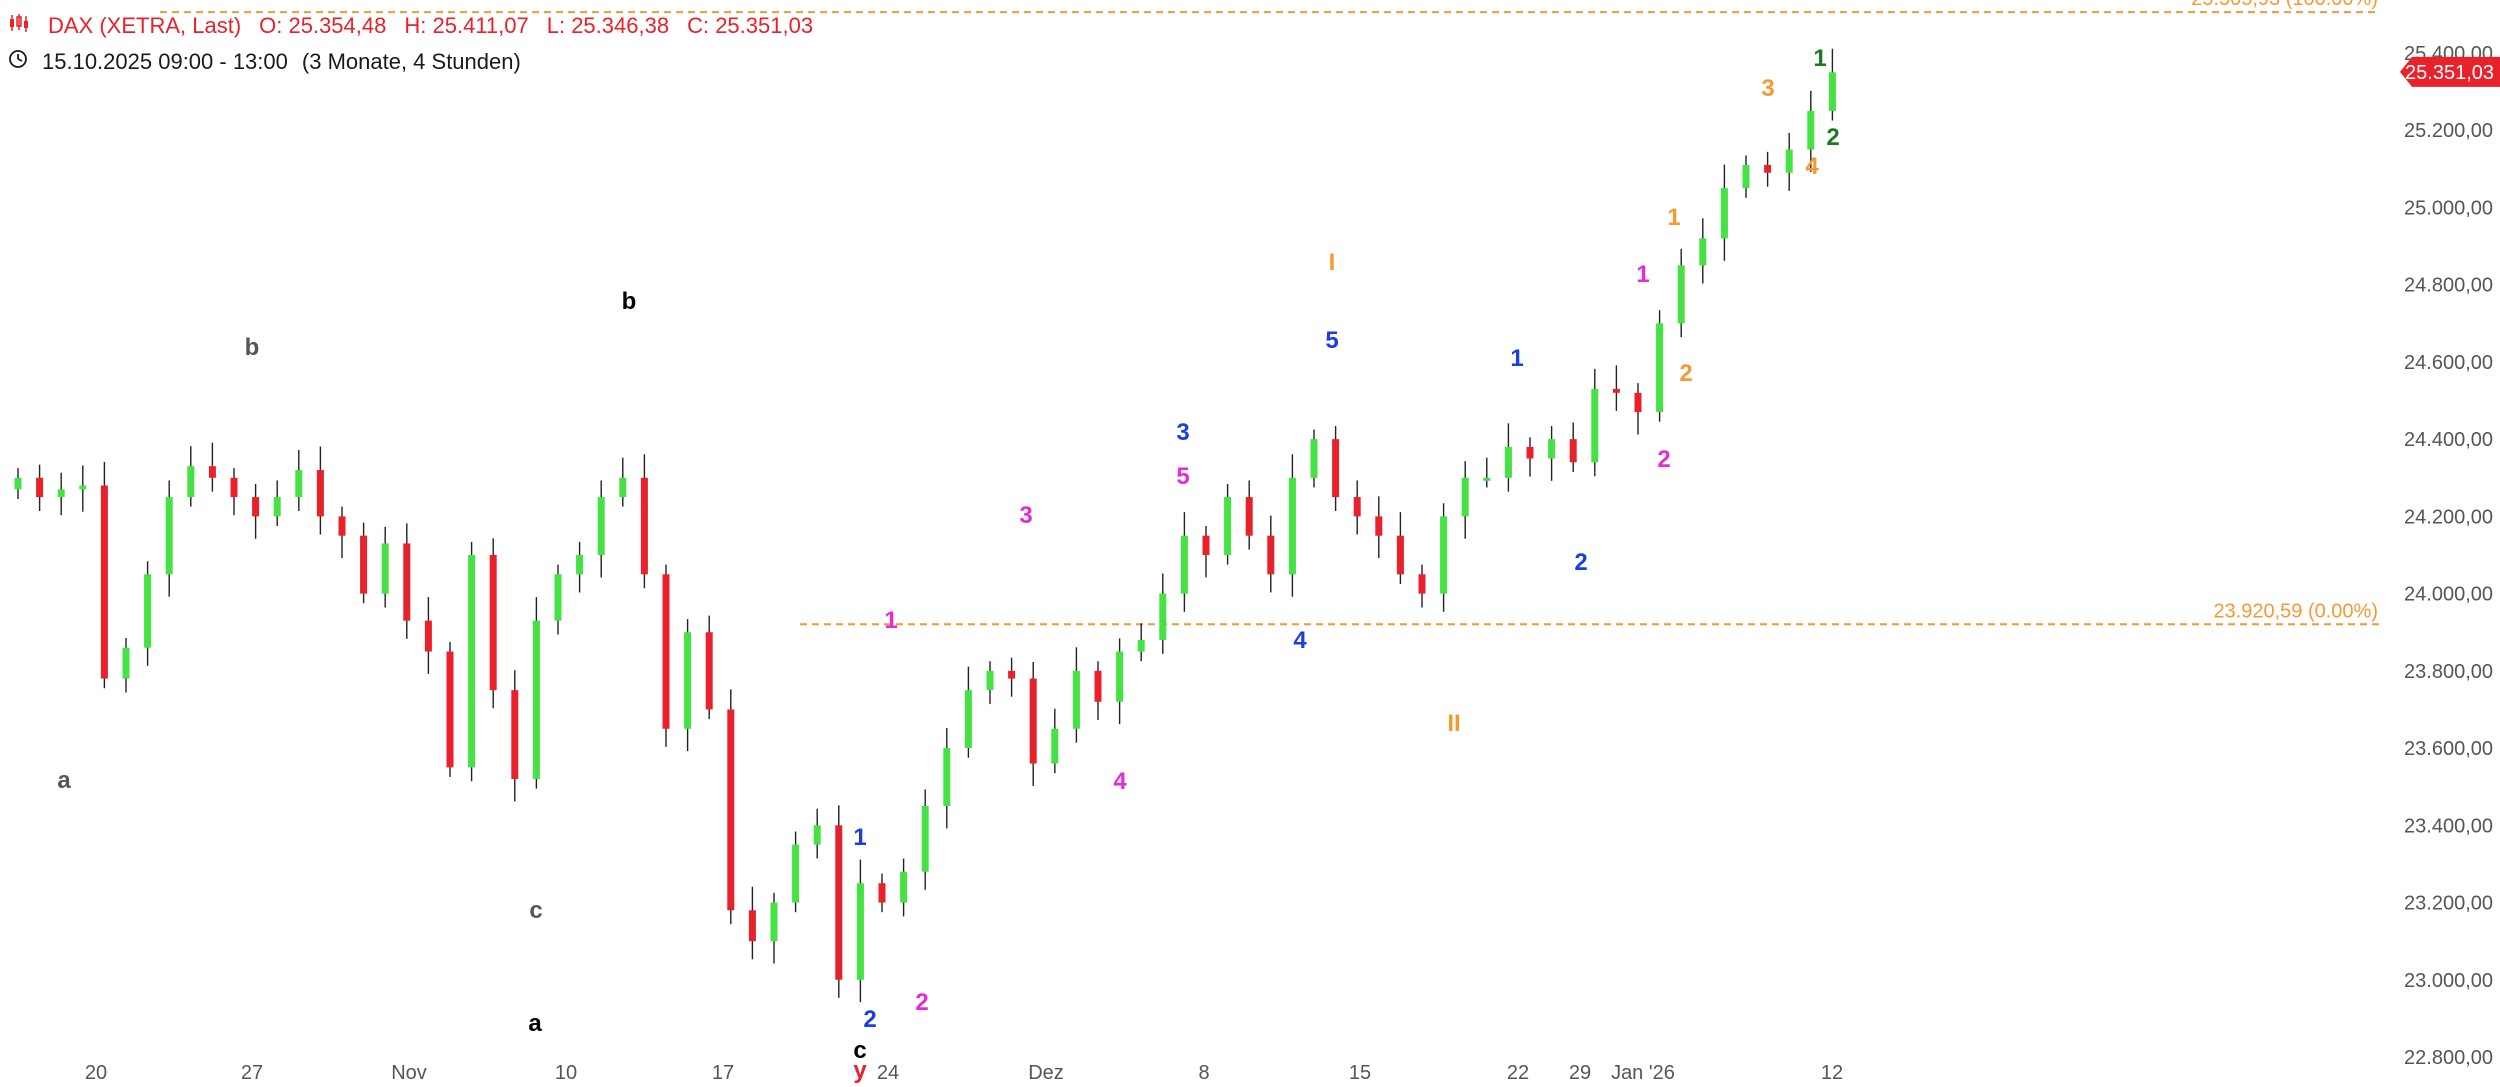 The image size is (2500, 1087). Describe the element at coordinates (1046, 1073) in the screenshot. I see `x-tick-label: Dez` at that location.